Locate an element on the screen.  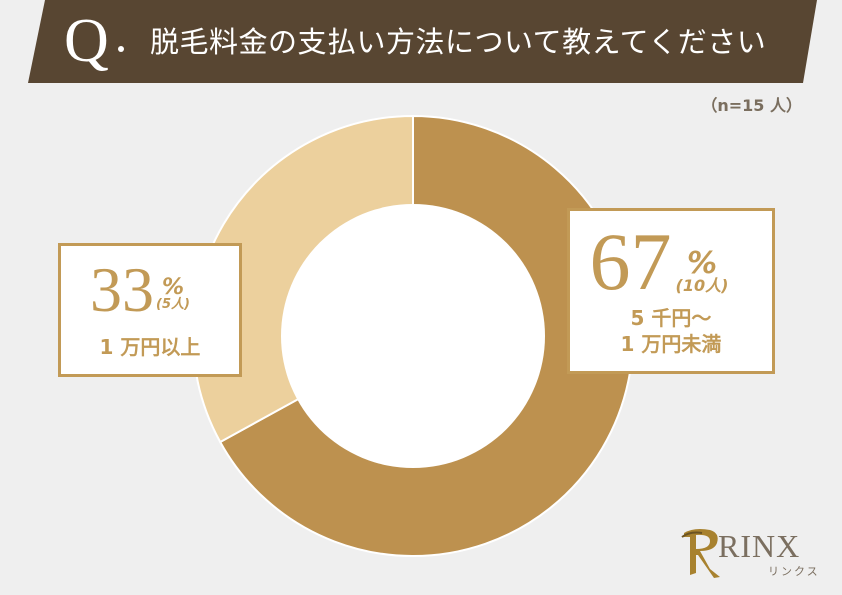
logo-kana: リンクス is located at coordinates (794, 572).